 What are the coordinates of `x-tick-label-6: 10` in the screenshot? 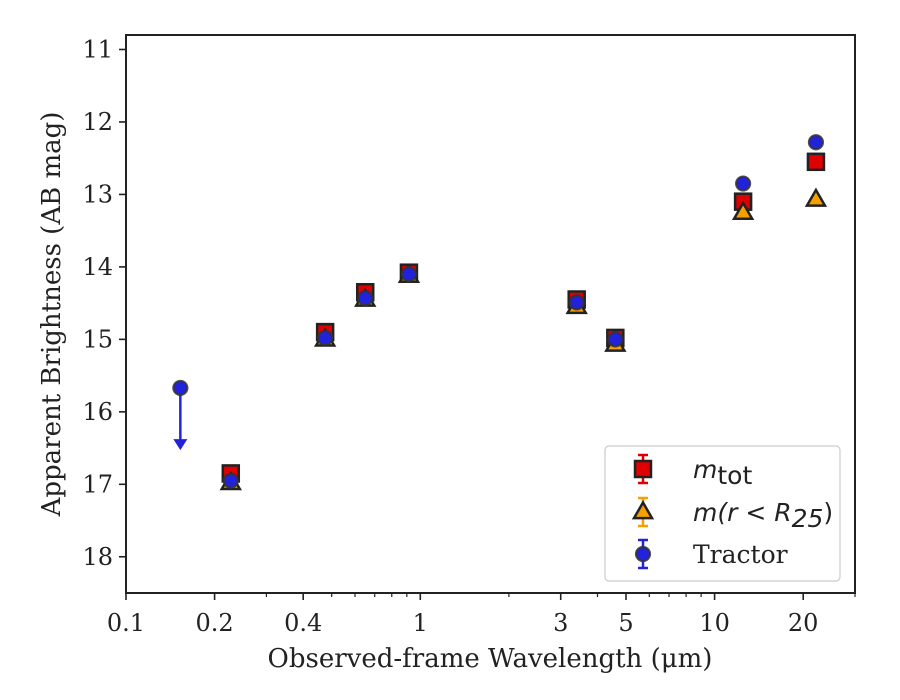 It's located at (714, 623).